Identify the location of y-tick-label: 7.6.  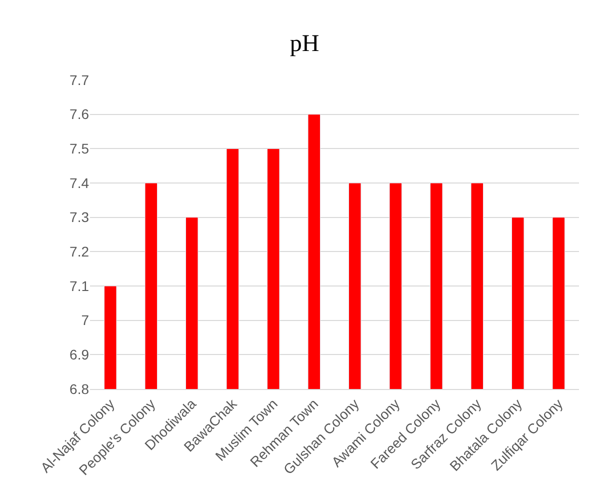
(80, 114).